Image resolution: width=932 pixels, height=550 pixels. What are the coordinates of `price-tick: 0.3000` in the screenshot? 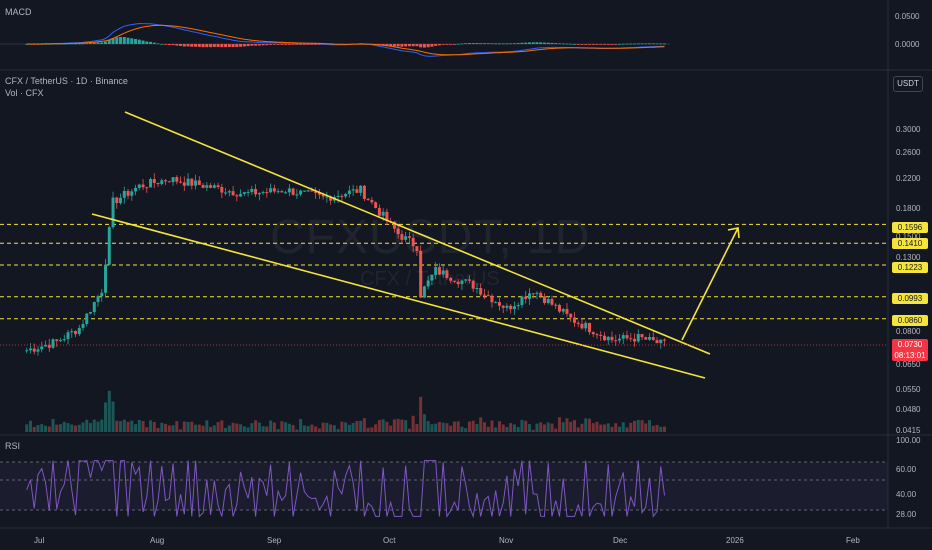 It's located at (908, 129).